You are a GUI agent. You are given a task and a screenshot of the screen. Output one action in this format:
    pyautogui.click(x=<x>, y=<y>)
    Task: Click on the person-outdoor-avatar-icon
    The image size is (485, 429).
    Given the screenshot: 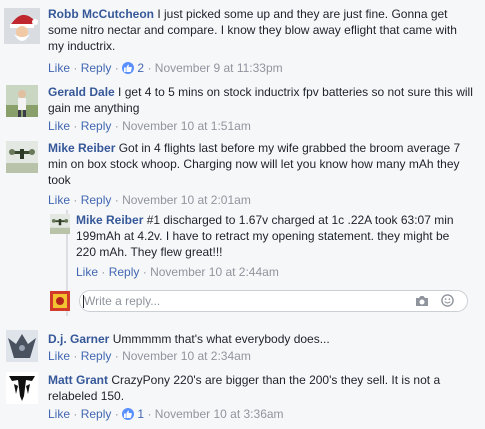 What is the action you would take?
    pyautogui.click(x=22, y=101)
    